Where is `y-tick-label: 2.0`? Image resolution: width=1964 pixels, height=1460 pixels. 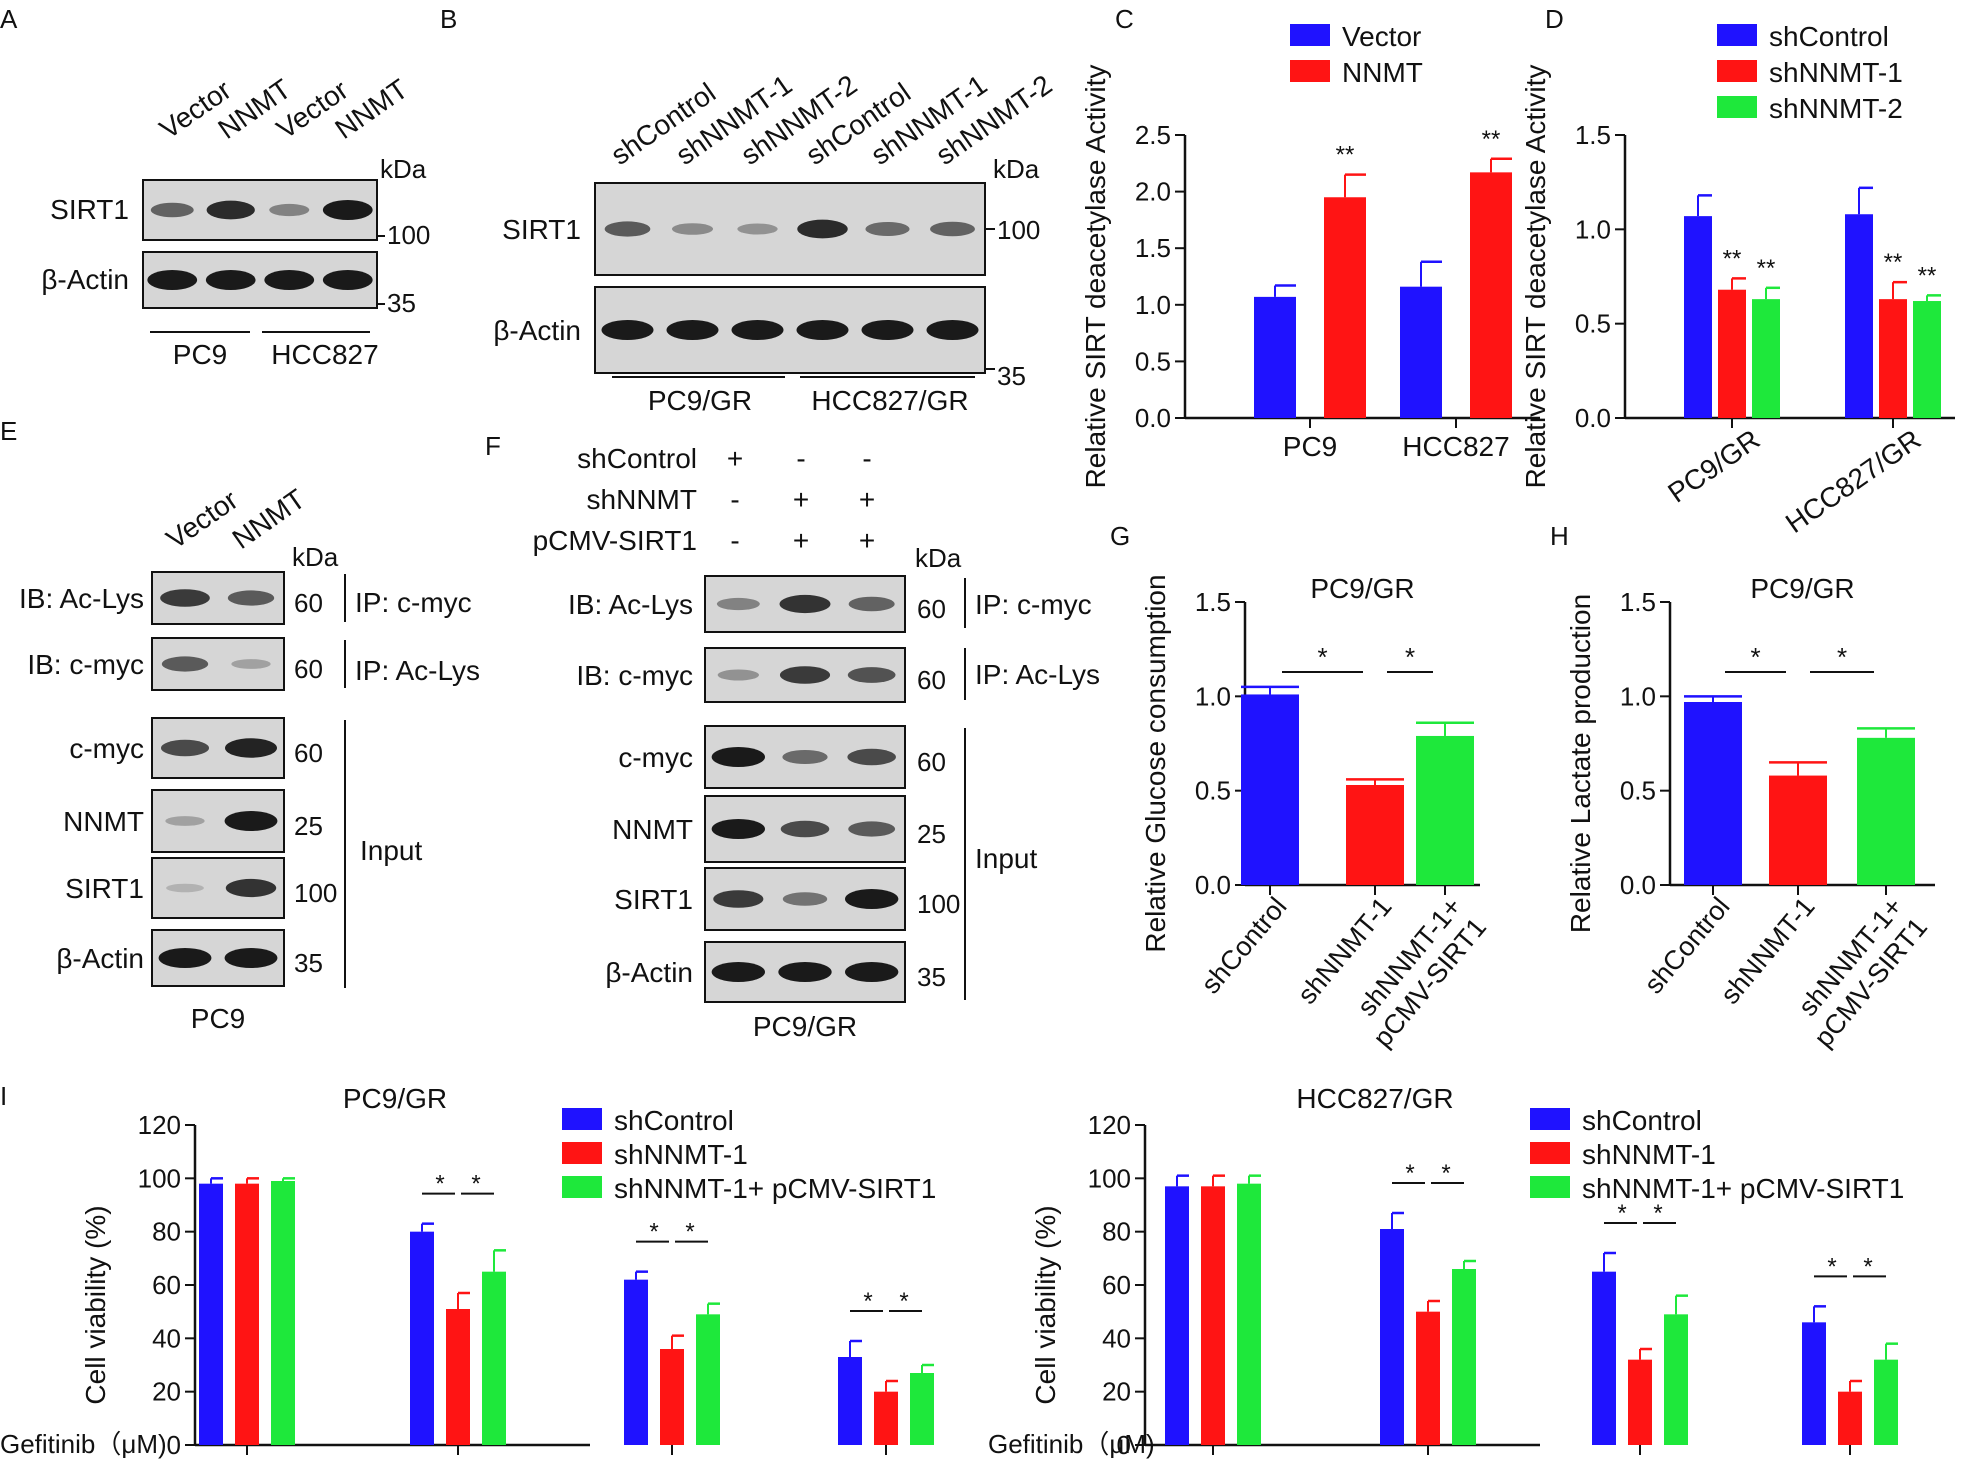
y-tick-label: 2.0 is located at coordinates (1153, 192).